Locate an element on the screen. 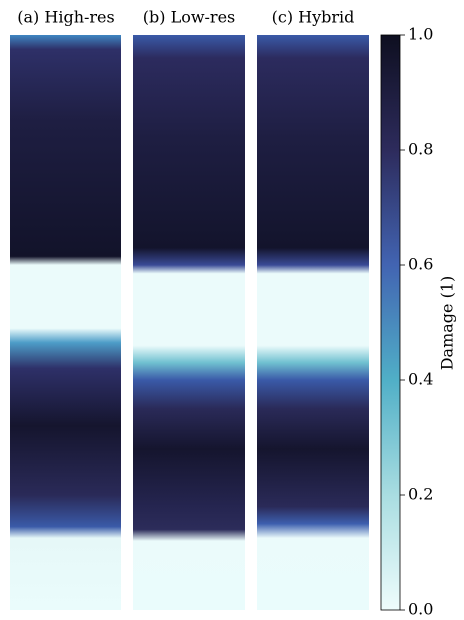  colorbar-tick-label: 0.0 is located at coordinates (420, 609).